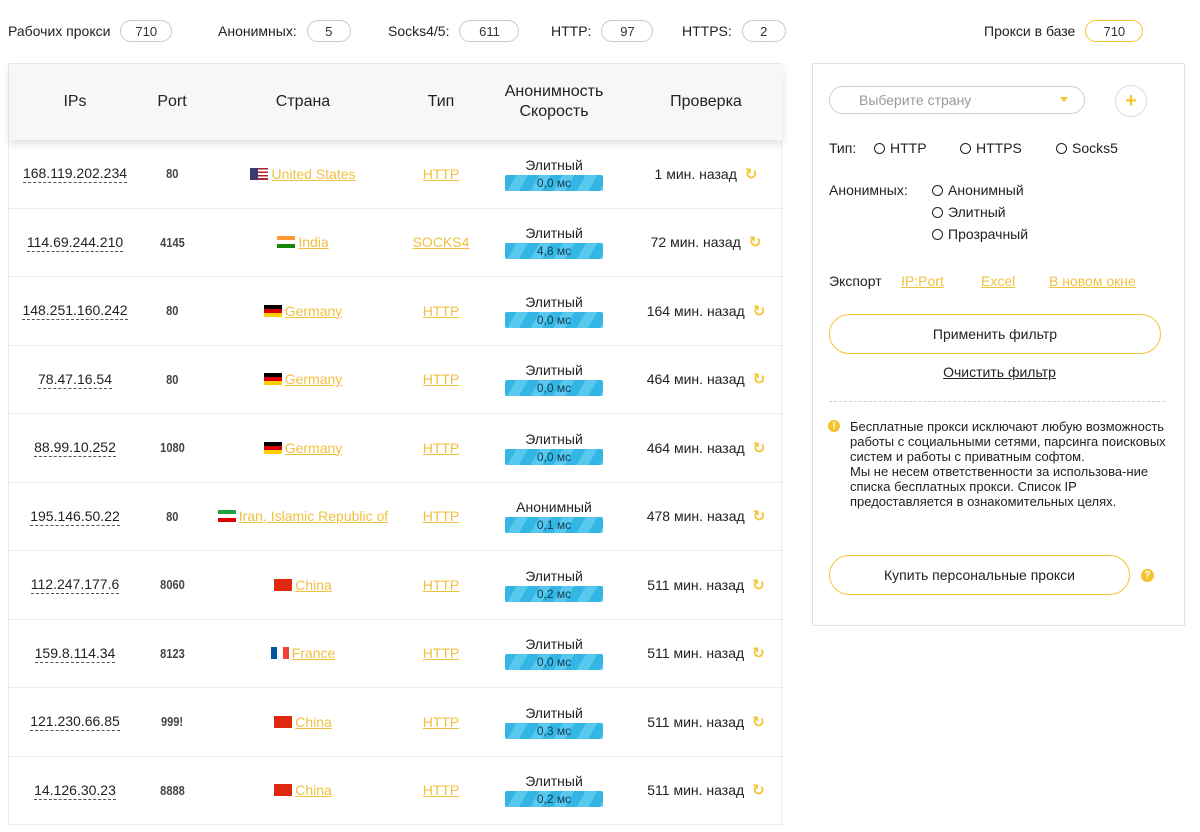  Describe the element at coordinates (172, 101) in the screenshot. I see `header-port: Port` at that location.